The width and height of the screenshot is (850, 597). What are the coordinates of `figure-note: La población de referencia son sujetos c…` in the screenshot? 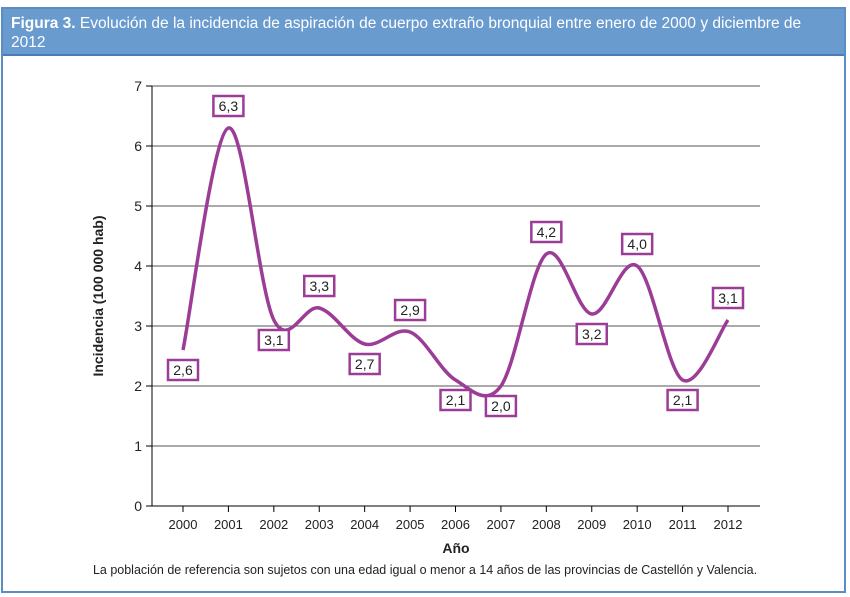 It's located at (425, 570).